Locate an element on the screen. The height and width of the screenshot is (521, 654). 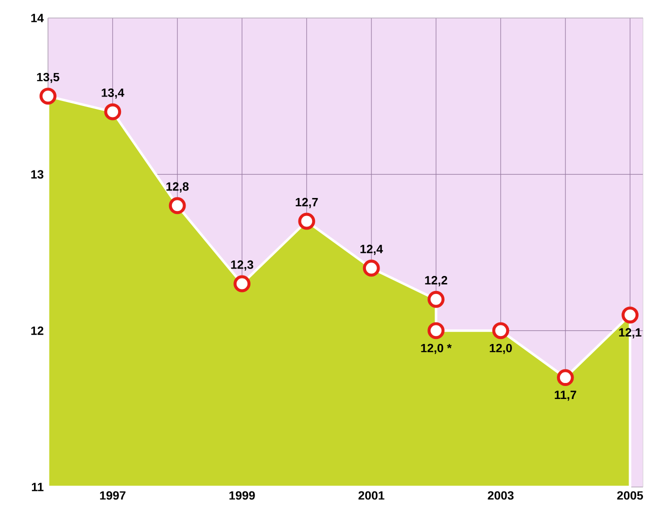
x-tick-label: 1999 is located at coordinates (242, 495).